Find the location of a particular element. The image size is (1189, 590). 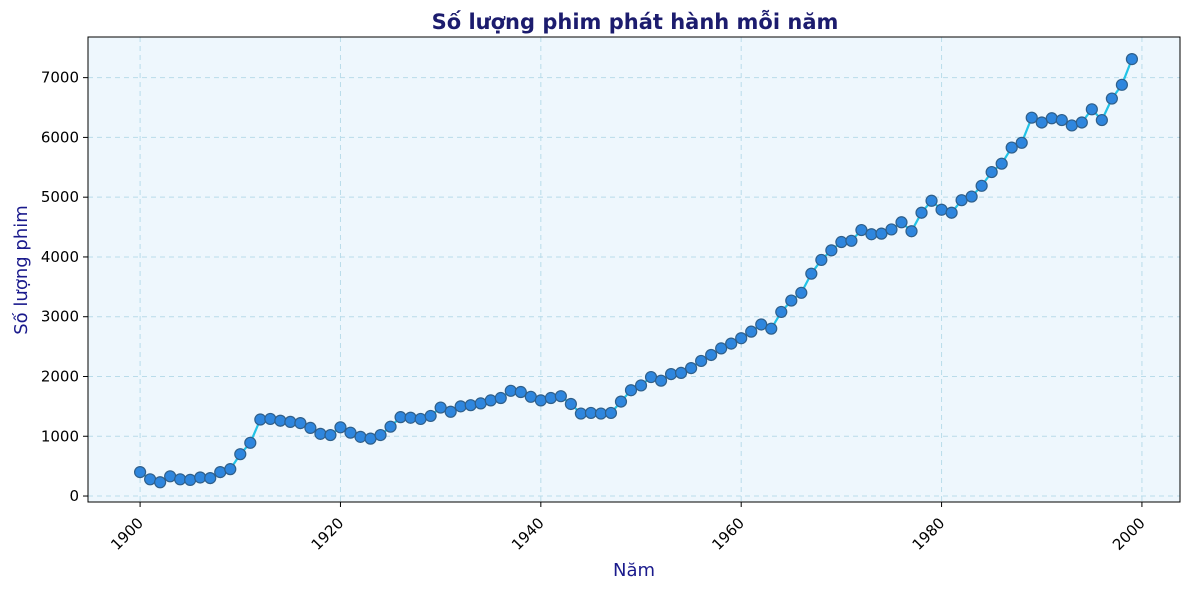

y-axis-title: Số lượng phim is located at coordinates (21, 270).